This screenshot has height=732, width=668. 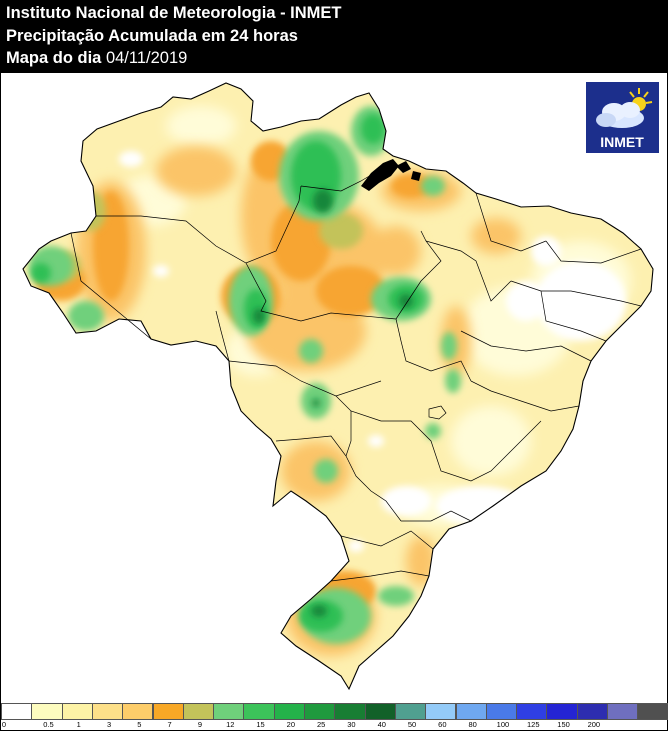 What do you see at coordinates (503, 724) in the screenshot?
I see `legend-tick-label: 100` at bounding box center [503, 724].